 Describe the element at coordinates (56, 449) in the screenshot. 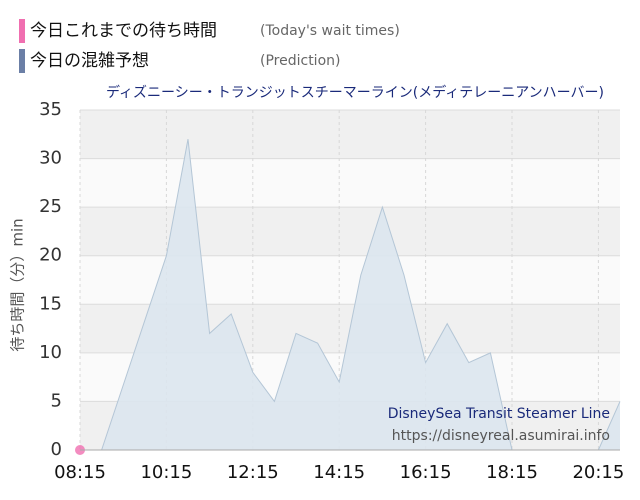

I see `y-tick-label: 0` at that location.